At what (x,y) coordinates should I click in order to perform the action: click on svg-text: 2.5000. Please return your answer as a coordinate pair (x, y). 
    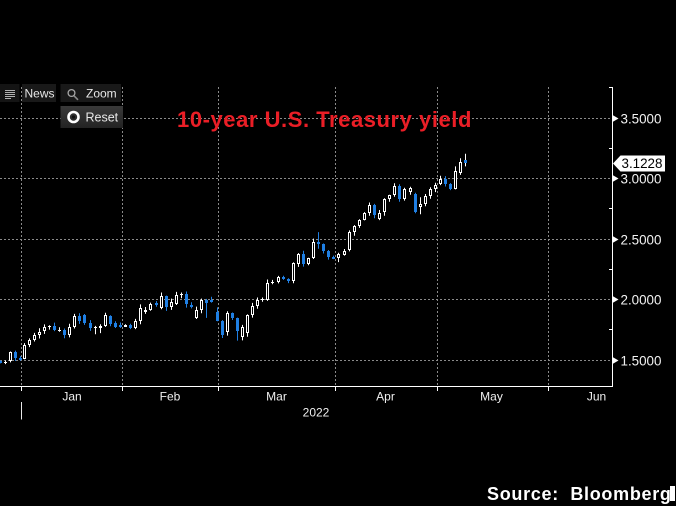
    Looking at the image, I should click on (641, 240).